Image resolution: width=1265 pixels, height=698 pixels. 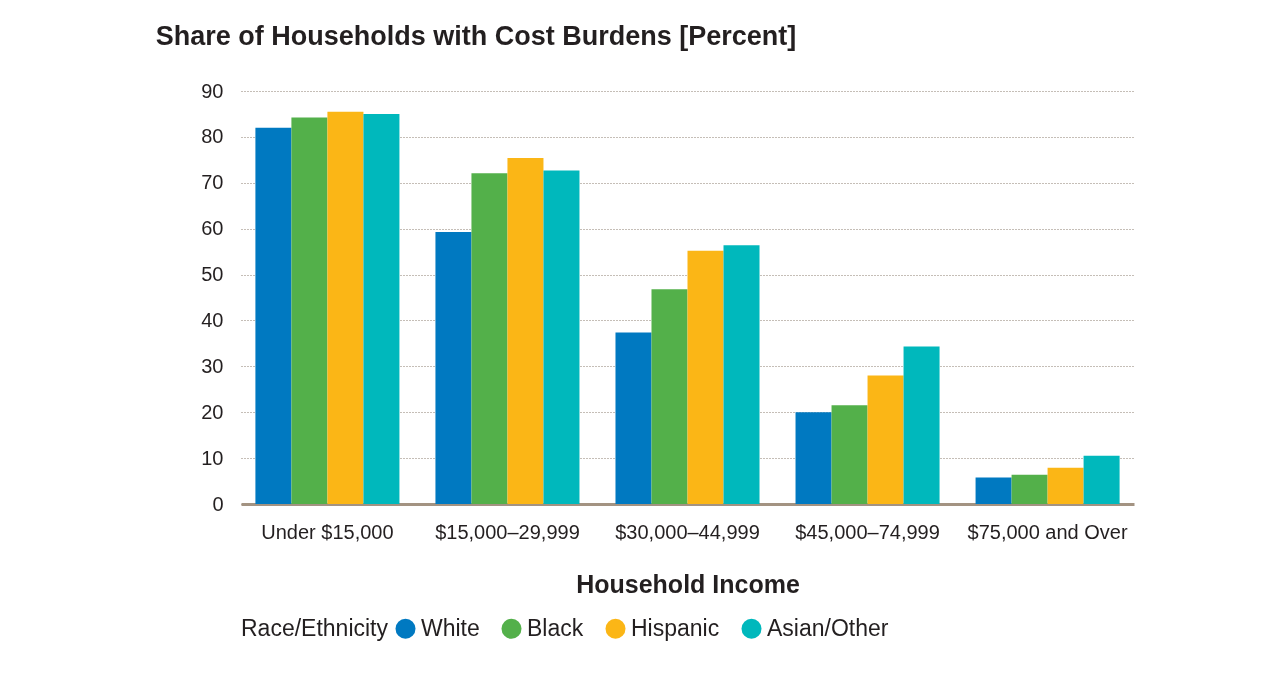 I want to click on y-tick-label: 90, so click(x=212, y=90).